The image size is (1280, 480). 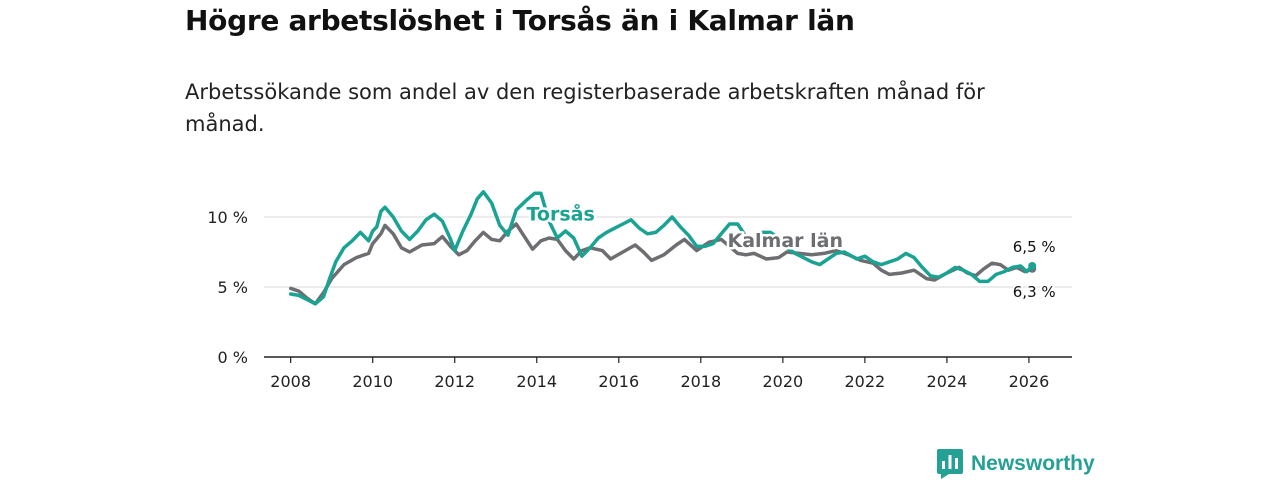 What do you see at coordinates (233, 287) in the screenshot?
I see `y-tick-label: 5 %` at bounding box center [233, 287].